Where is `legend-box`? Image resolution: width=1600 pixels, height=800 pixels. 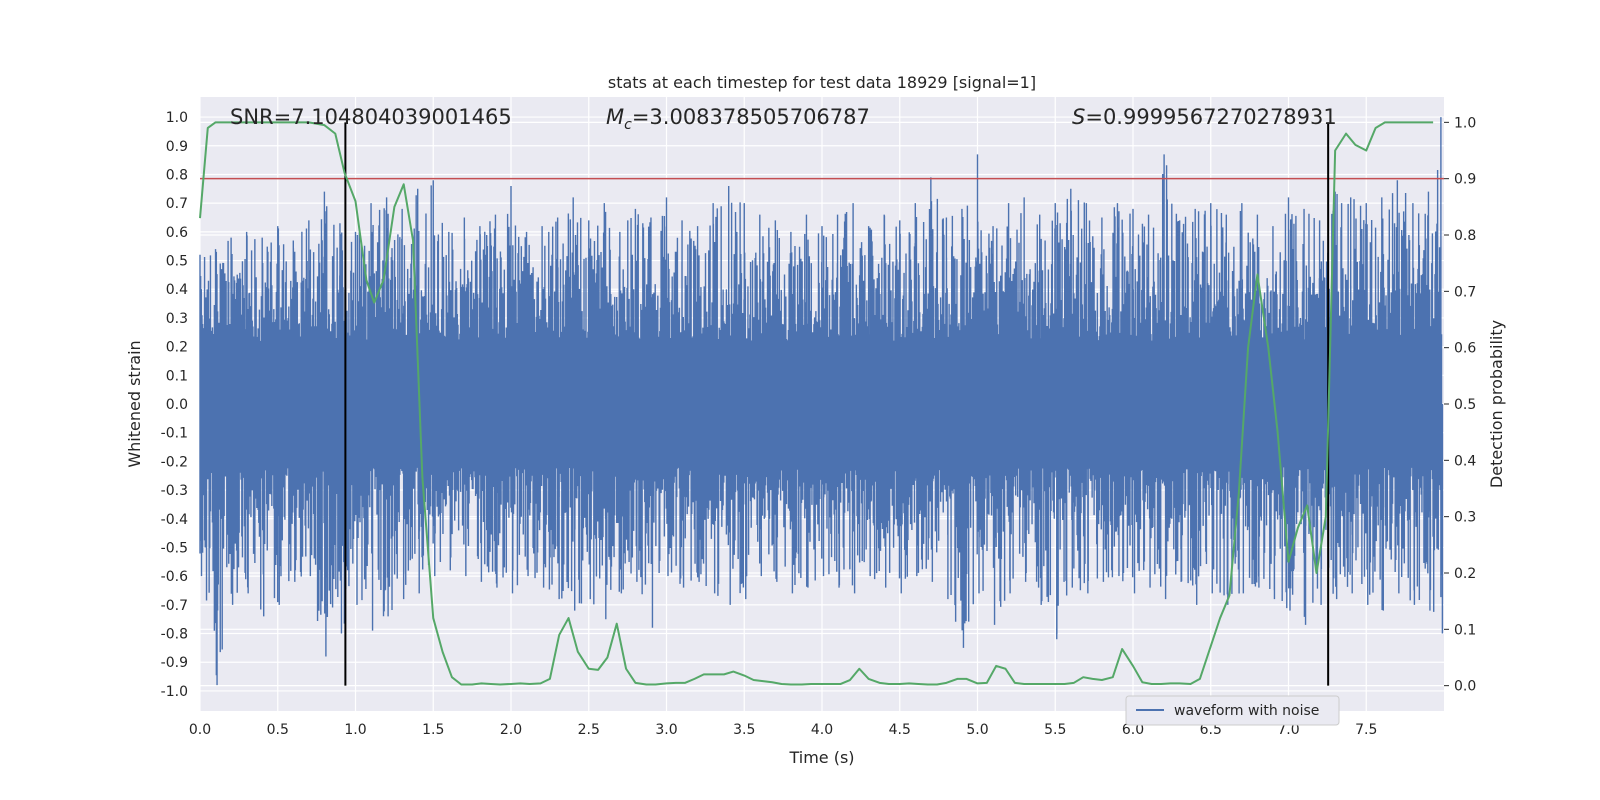 legend-box is located at coordinates (1232, 710).